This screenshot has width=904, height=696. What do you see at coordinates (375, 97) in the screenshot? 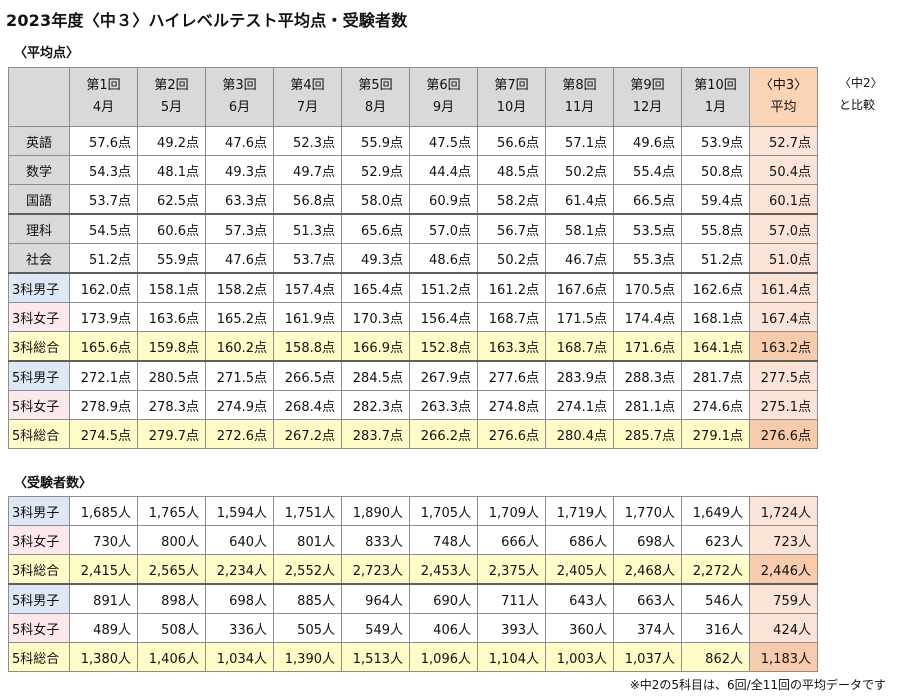
I see `round-header: 第5回 8月` at bounding box center [375, 97].